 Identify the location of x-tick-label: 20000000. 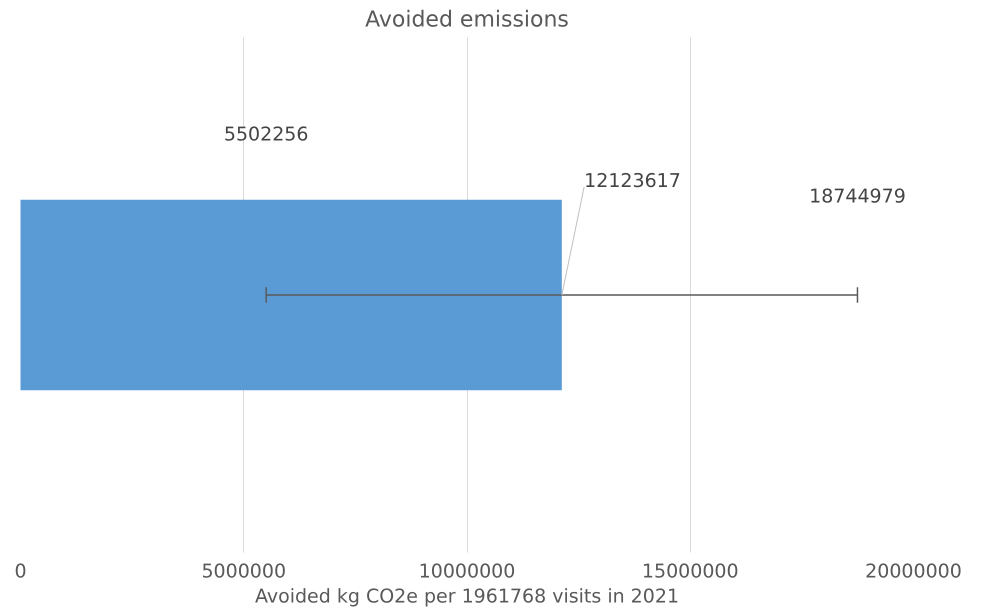
(913, 571).